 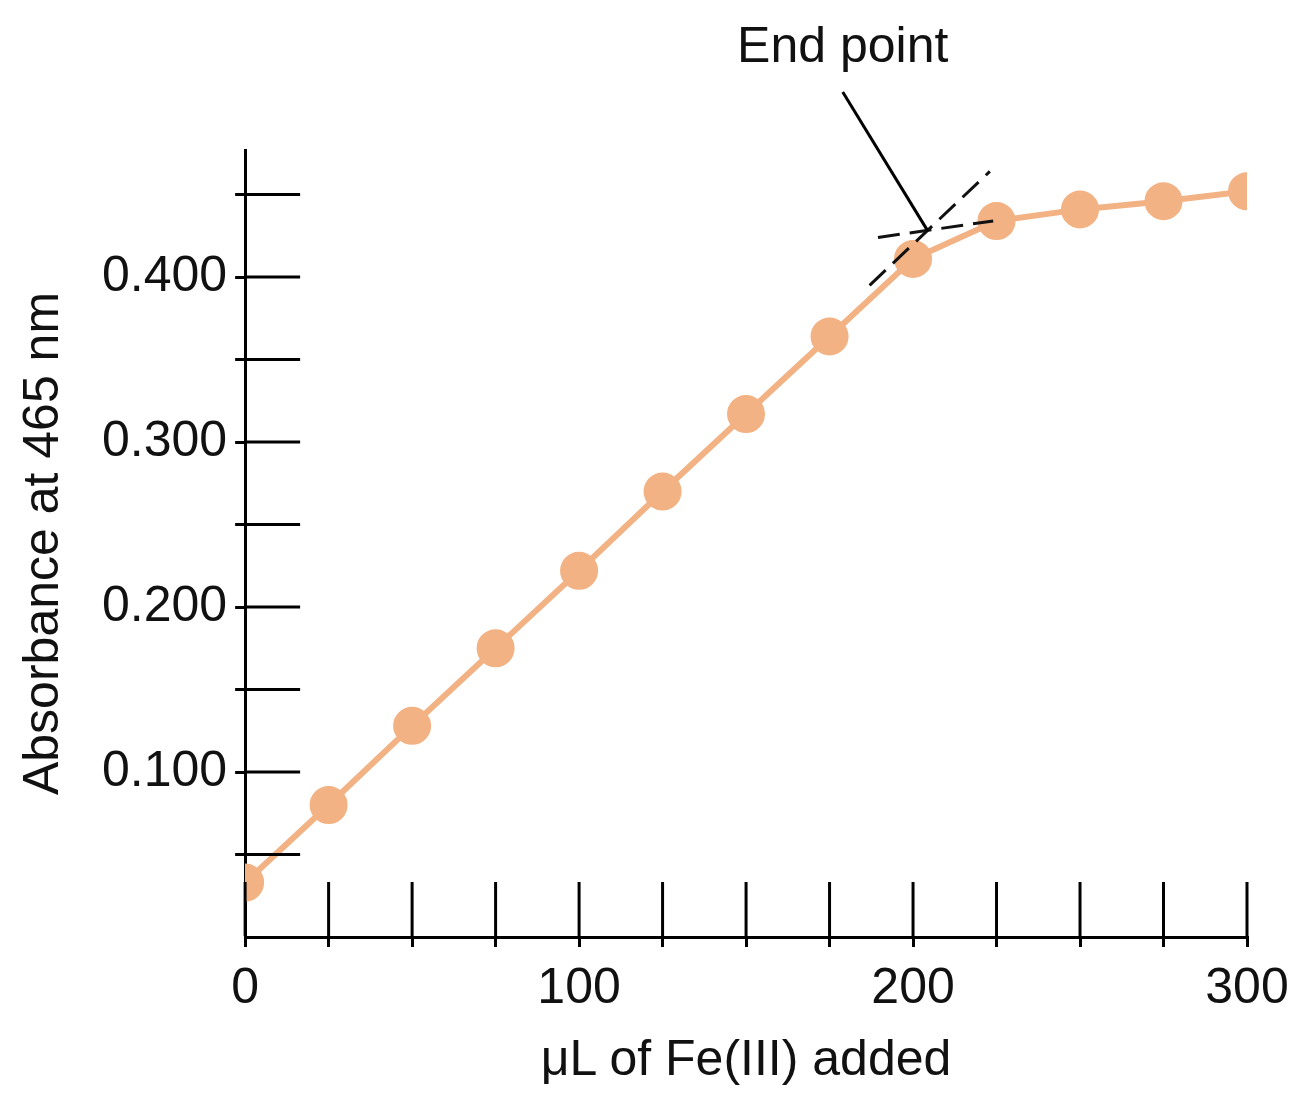 I want to click on y-tick-label: 0.200, so click(x=165, y=603).